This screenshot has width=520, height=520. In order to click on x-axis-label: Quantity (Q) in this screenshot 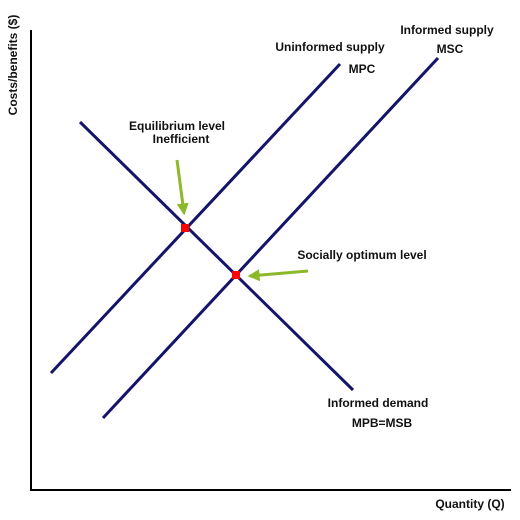, I will do `click(469, 504)`.